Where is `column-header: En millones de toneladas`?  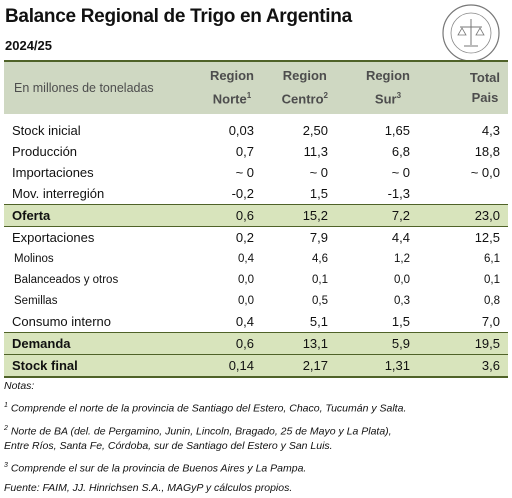
column-header: En millones de toneladas is located at coordinates (99, 87).